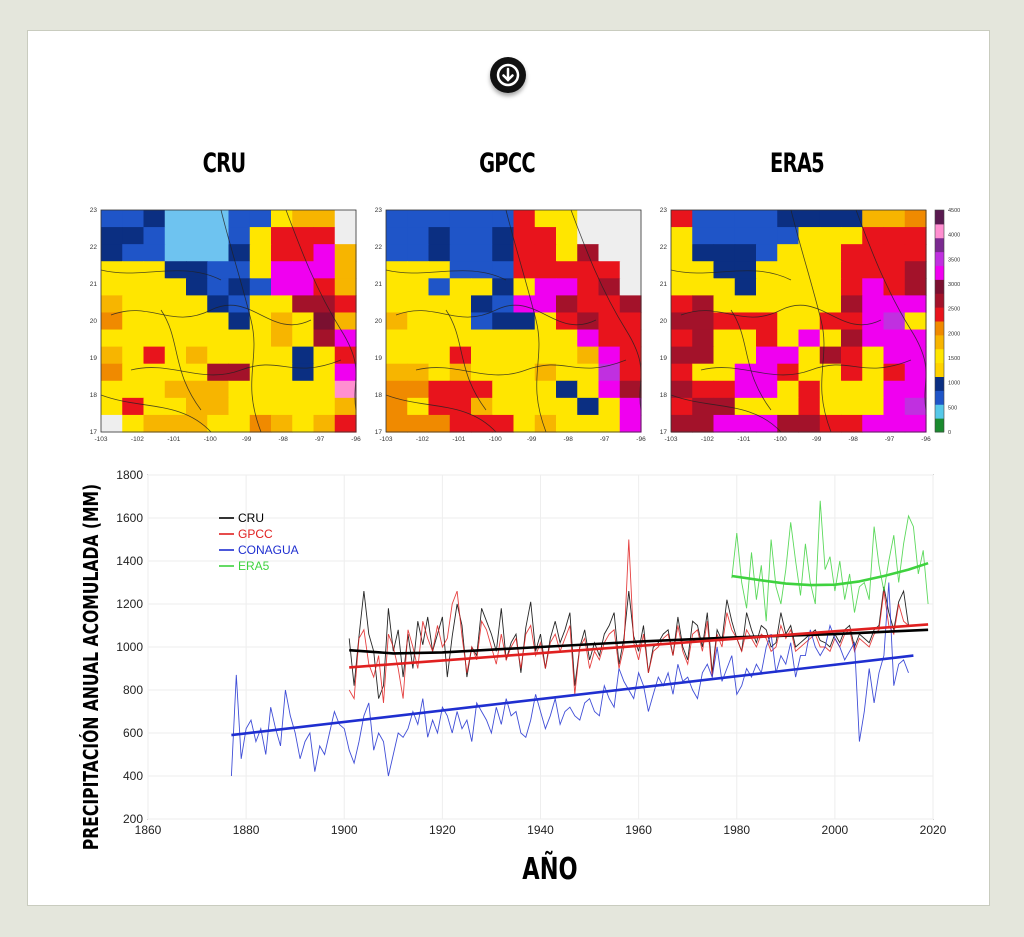 The height and width of the screenshot is (937, 1024). I want to click on scroll-down-button, so click(508, 75).